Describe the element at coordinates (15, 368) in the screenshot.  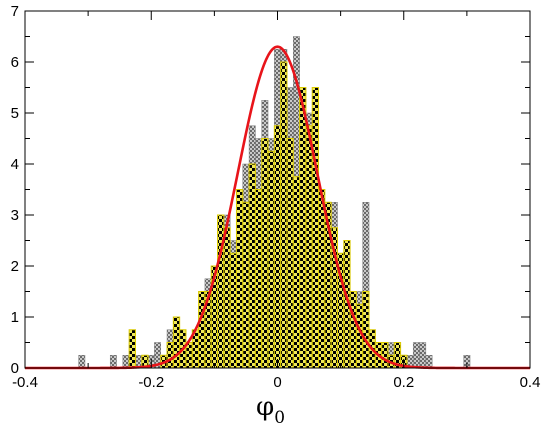
I see `y-tick-label: 0` at that location.